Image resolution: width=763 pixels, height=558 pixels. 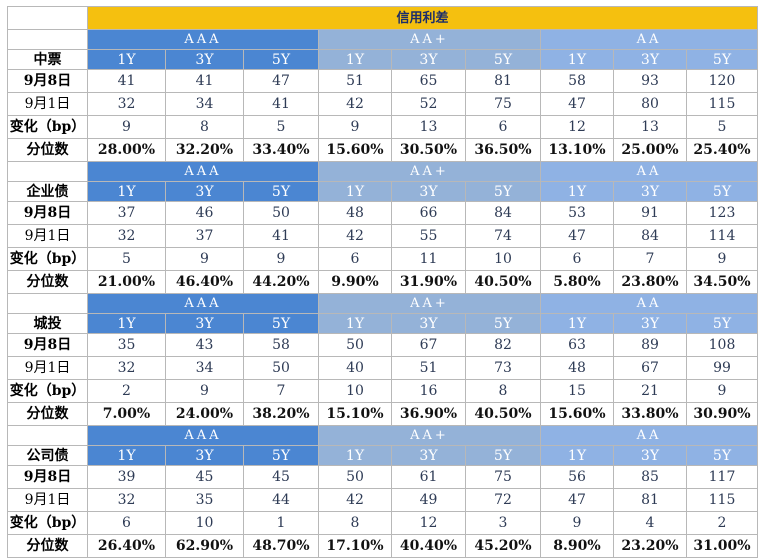 What do you see at coordinates (722, 81) in the screenshot?
I see `value-cell: 120` at bounding box center [722, 81].